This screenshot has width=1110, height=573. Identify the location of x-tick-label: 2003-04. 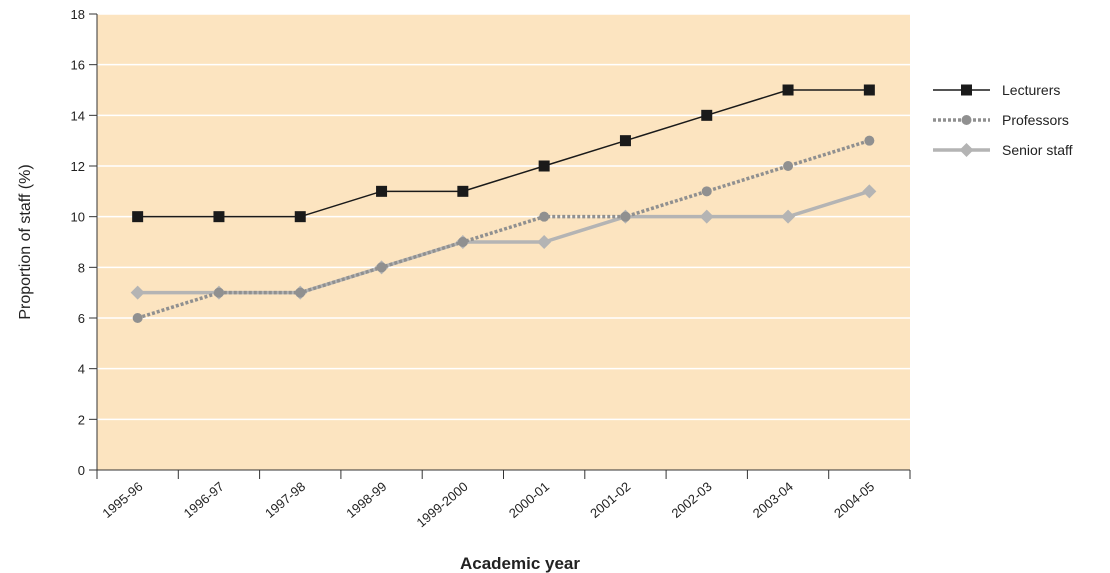
(773, 500).